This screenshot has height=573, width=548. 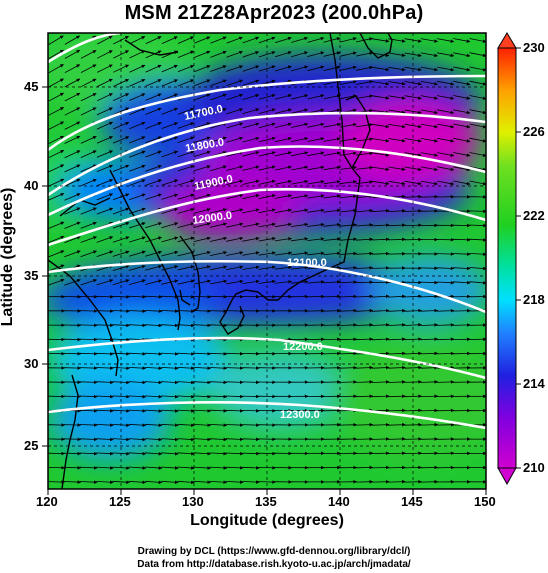 What do you see at coordinates (300, 415) in the screenshot?
I see `contour-label-12300: 12300.0` at bounding box center [300, 415].